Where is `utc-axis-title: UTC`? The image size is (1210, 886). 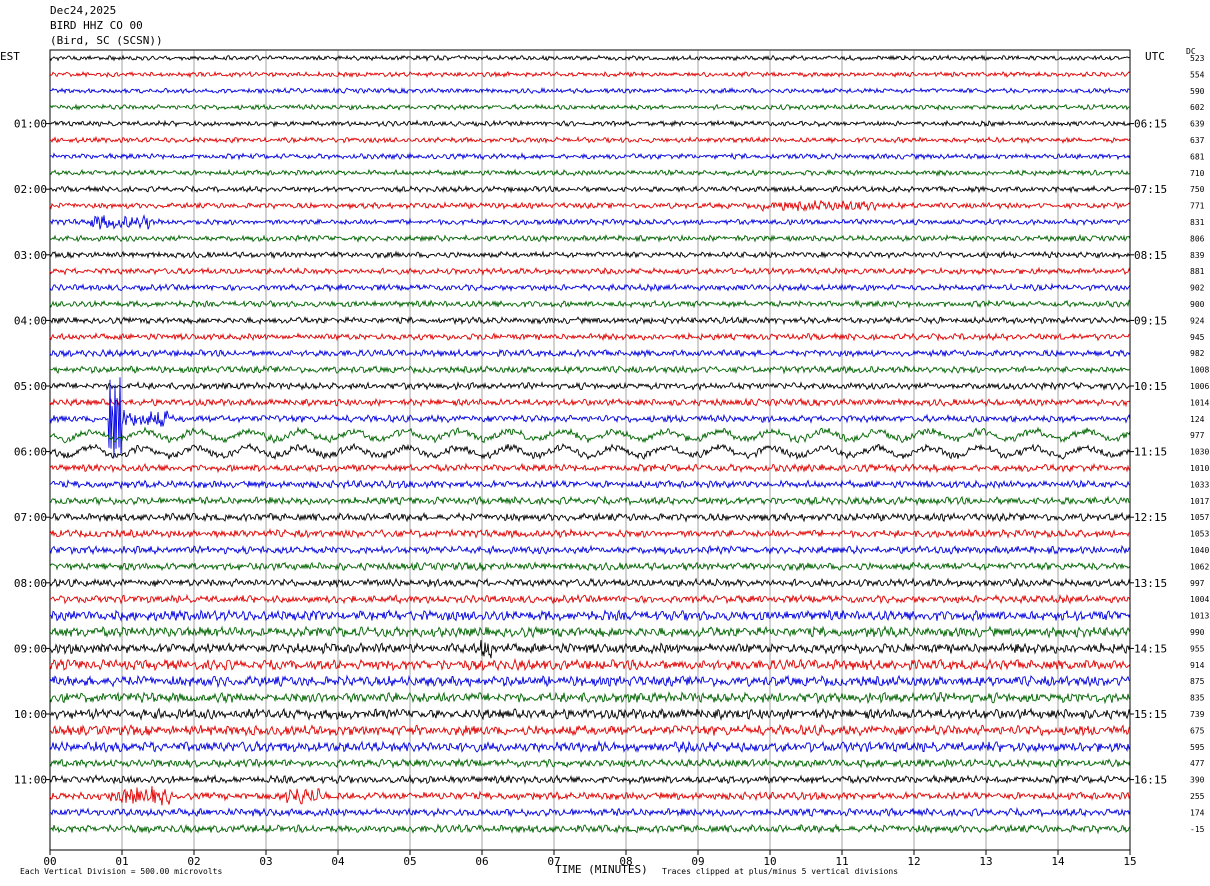
utc-axis-title: UTC is located at coordinates (1155, 56).